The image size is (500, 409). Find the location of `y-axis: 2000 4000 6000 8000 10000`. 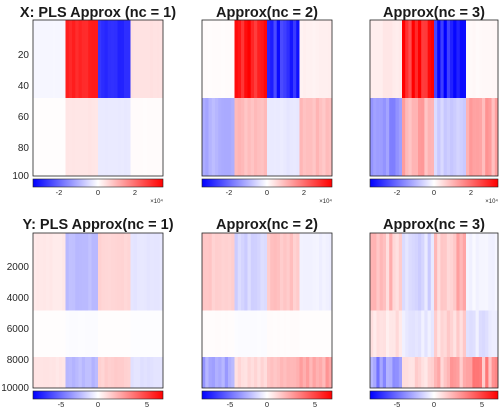

y-axis: 2000 4000 6000 8000 10000 is located at coordinates (15, 328).